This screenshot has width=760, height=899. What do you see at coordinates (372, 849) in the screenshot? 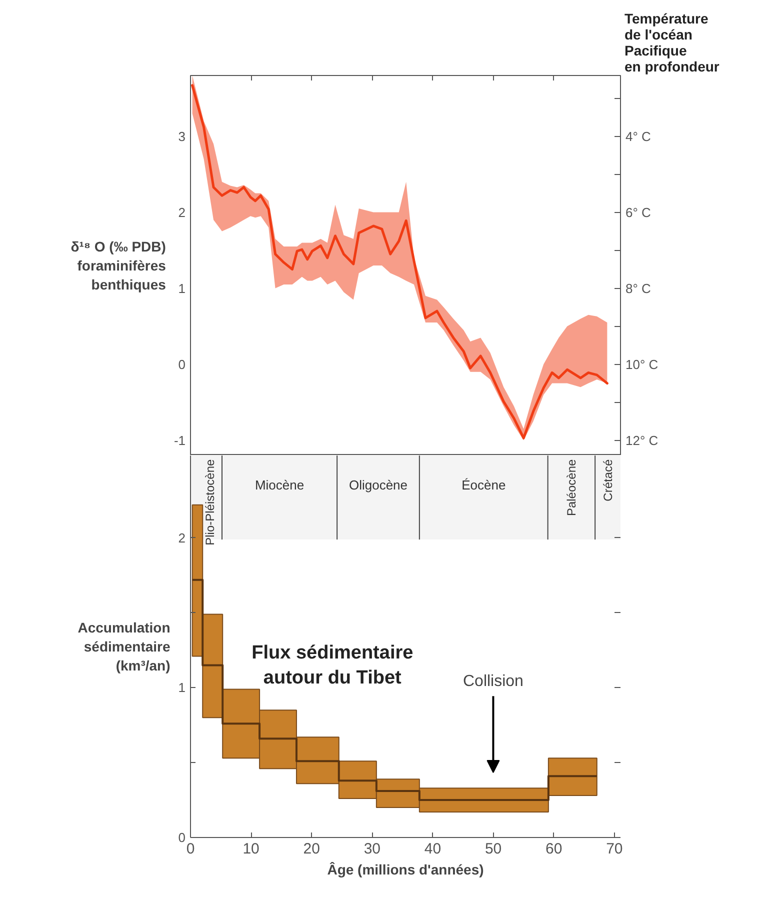
I see `x-tick-label: 30` at bounding box center [372, 849].